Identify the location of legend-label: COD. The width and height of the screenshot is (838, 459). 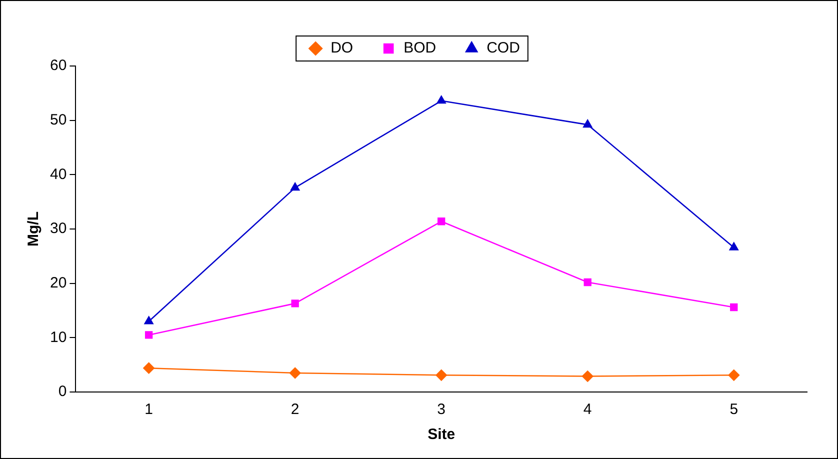
(503, 48).